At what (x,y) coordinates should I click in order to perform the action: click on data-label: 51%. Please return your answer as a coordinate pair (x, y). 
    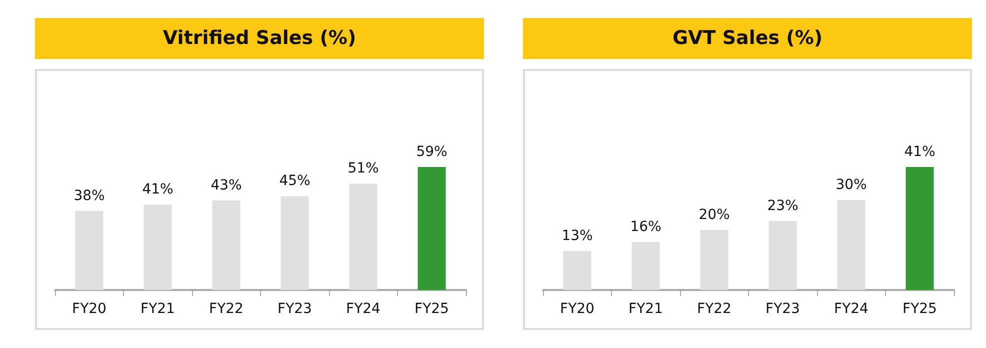
    Looking at the image, I should click on (363, 168).